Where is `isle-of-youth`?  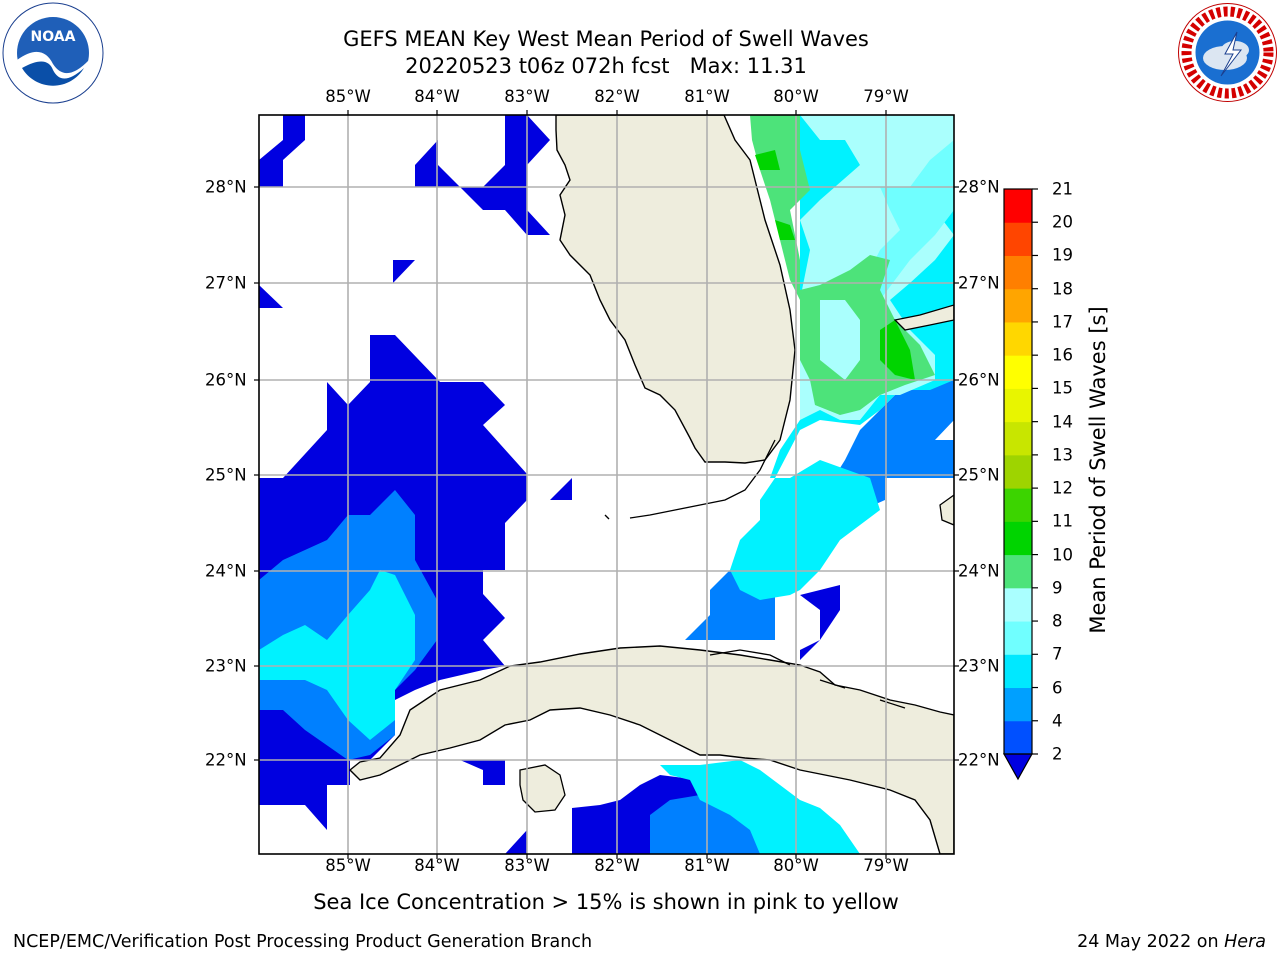 isle-of-youth is located at coordinates (542, 788).